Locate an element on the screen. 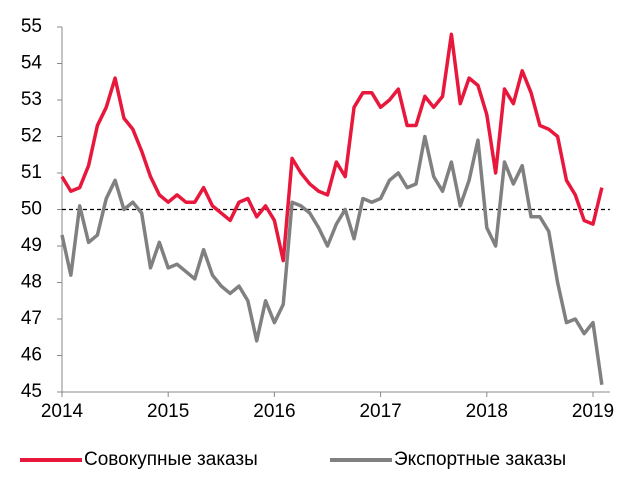 This screenshot has height=477, width=626. legend-label: Экспортные заказы is located at coordinates (480, 459).